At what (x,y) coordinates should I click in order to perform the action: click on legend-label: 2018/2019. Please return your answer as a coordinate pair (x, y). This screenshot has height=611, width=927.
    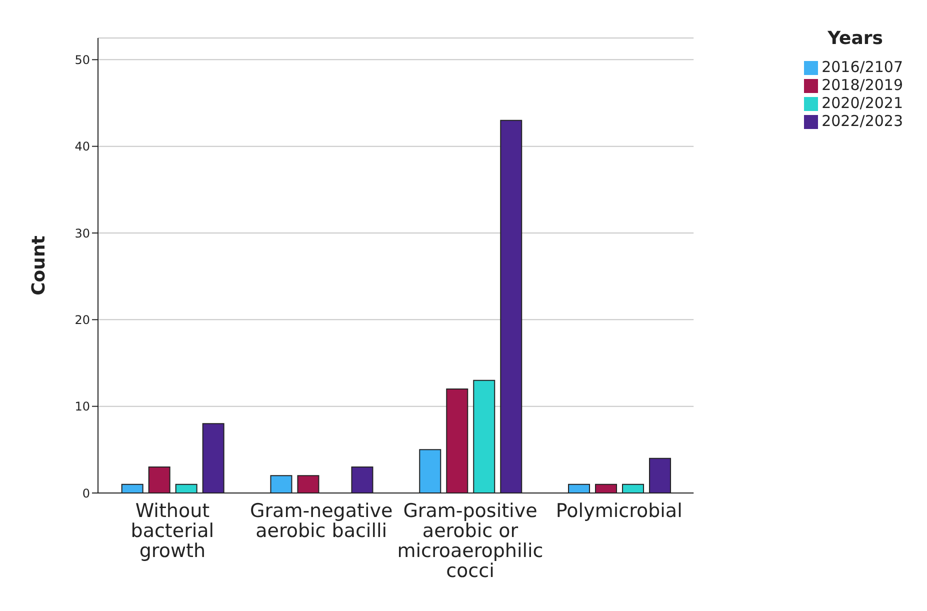
    Looking at the image, I should click on (862, 85).